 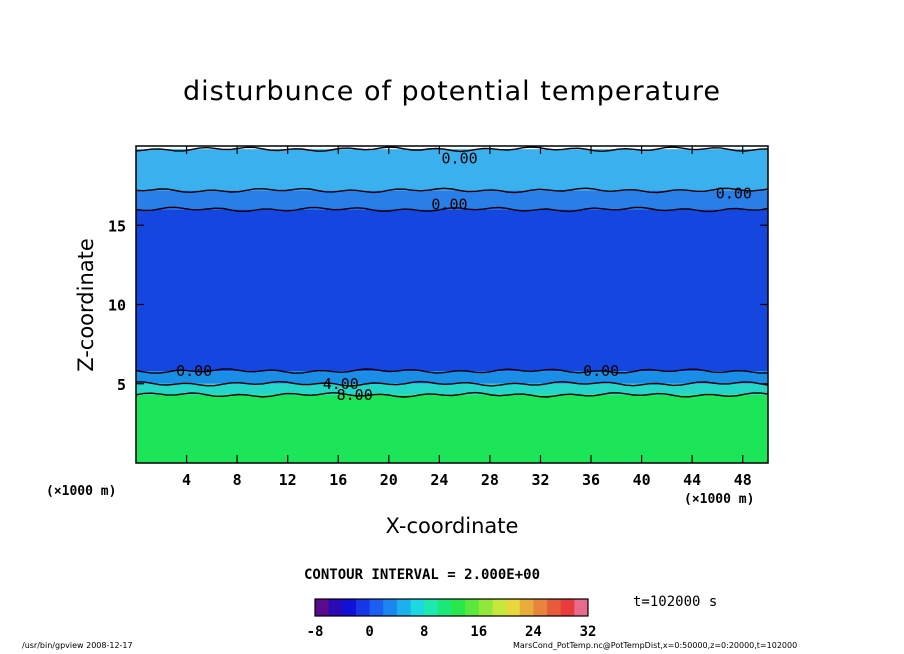 What do you see at coordinates (194, 371) in the screenshot?
I see `contour-label-3: 0.00` at bounding box center [194, 371].